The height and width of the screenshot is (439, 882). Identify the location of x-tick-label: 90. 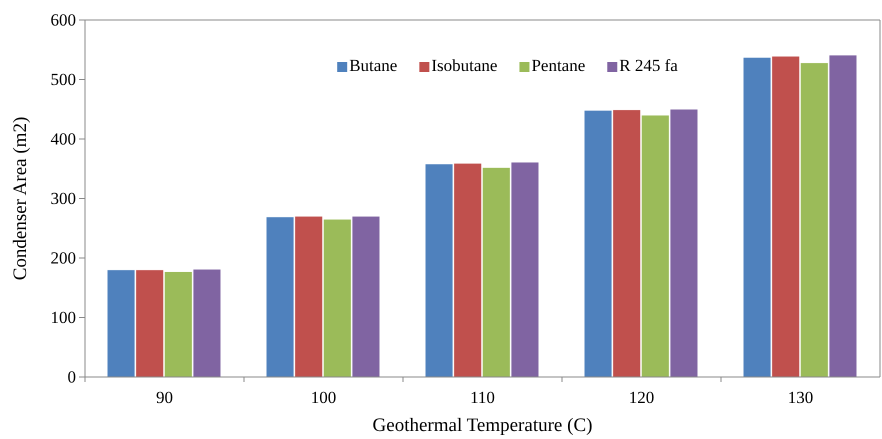
(164, 398).